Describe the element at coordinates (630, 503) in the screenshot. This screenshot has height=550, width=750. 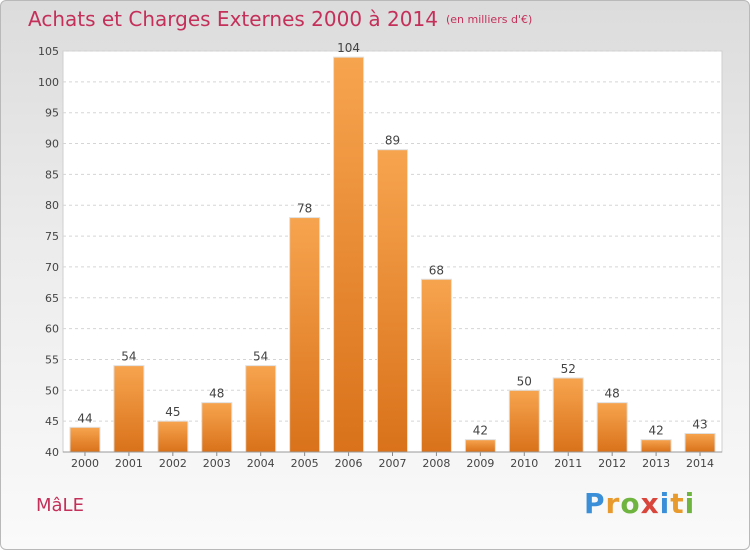
I see `logo-letter: o` at that location.